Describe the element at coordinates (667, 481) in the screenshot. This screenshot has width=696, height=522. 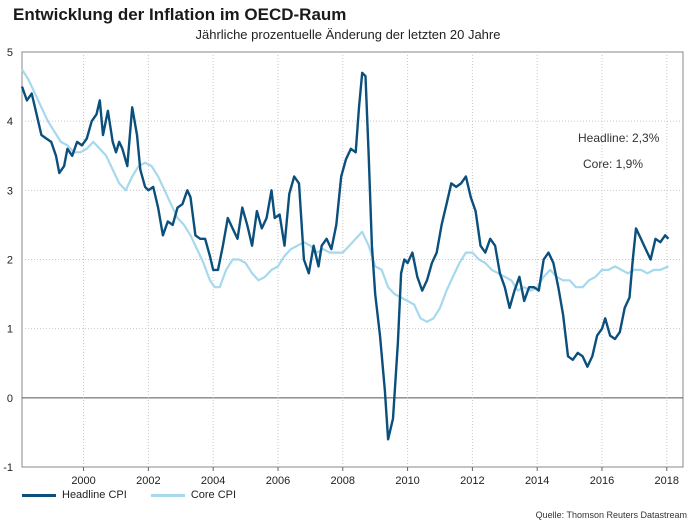
I see `x-tick-label: 2018` at that location.